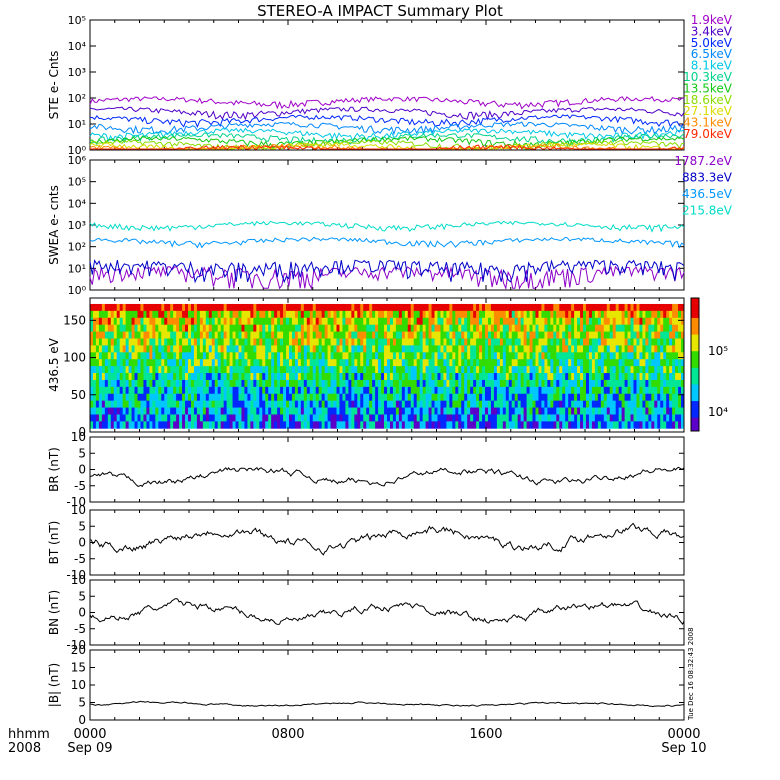  Describe the element at coordinates (54, 469) in the screenshot. I see `ylabel-br: BR (nT)` at that location.